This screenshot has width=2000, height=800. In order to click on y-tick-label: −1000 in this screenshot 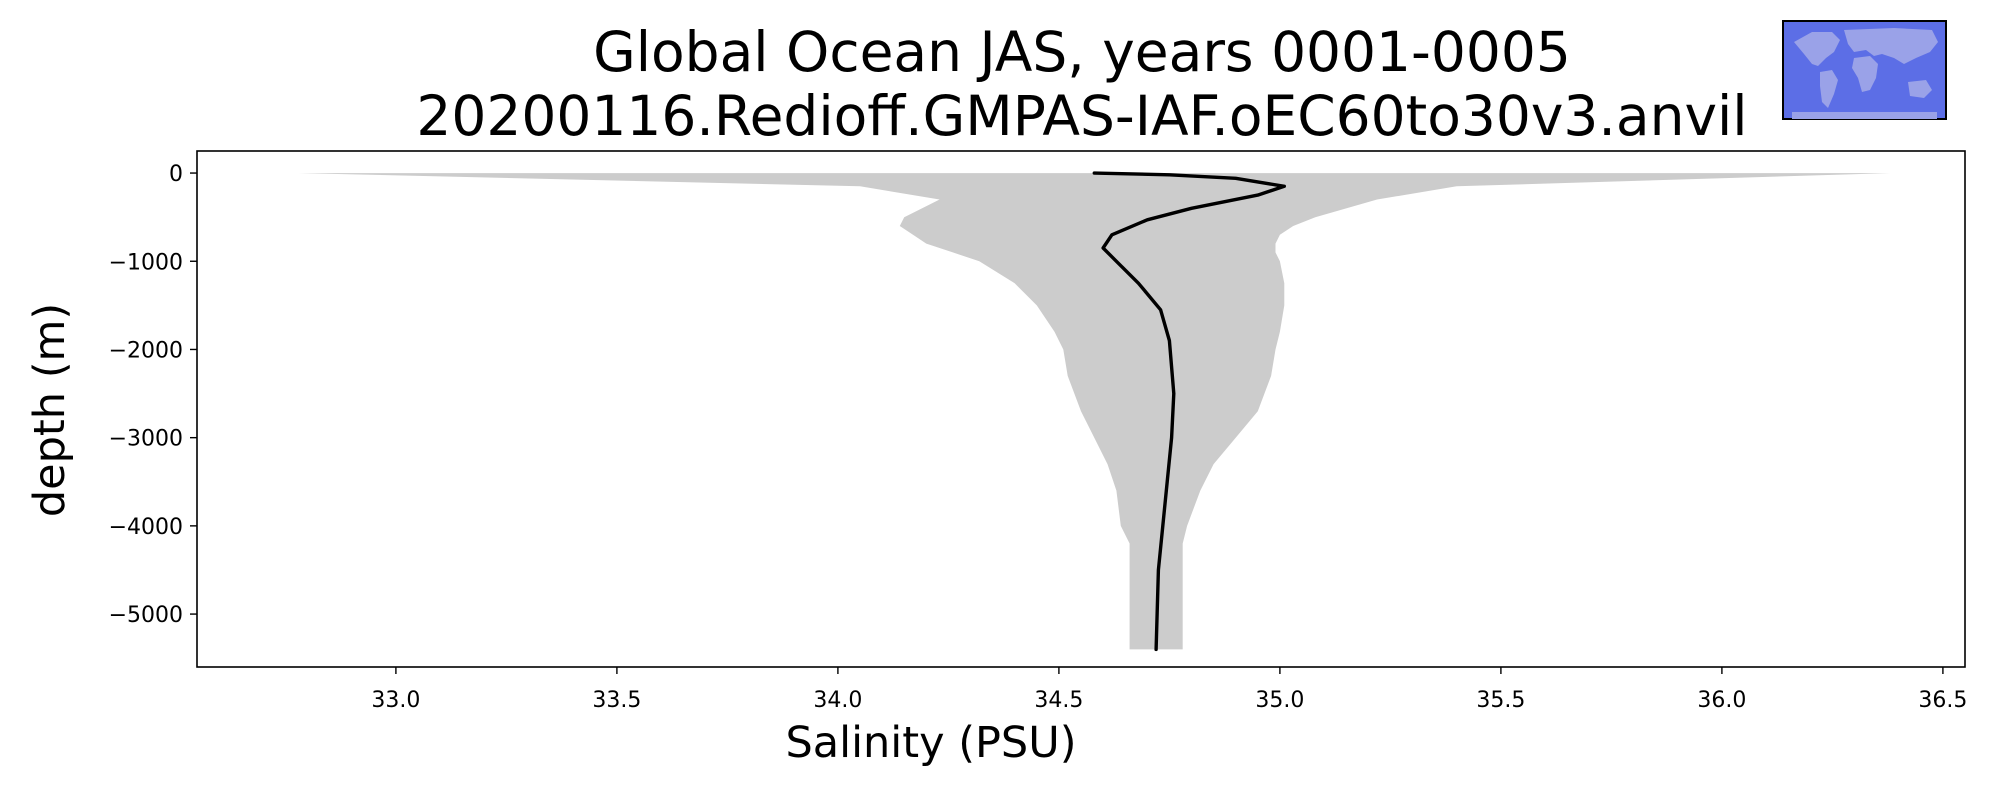, I will do `click(146, 262)`.